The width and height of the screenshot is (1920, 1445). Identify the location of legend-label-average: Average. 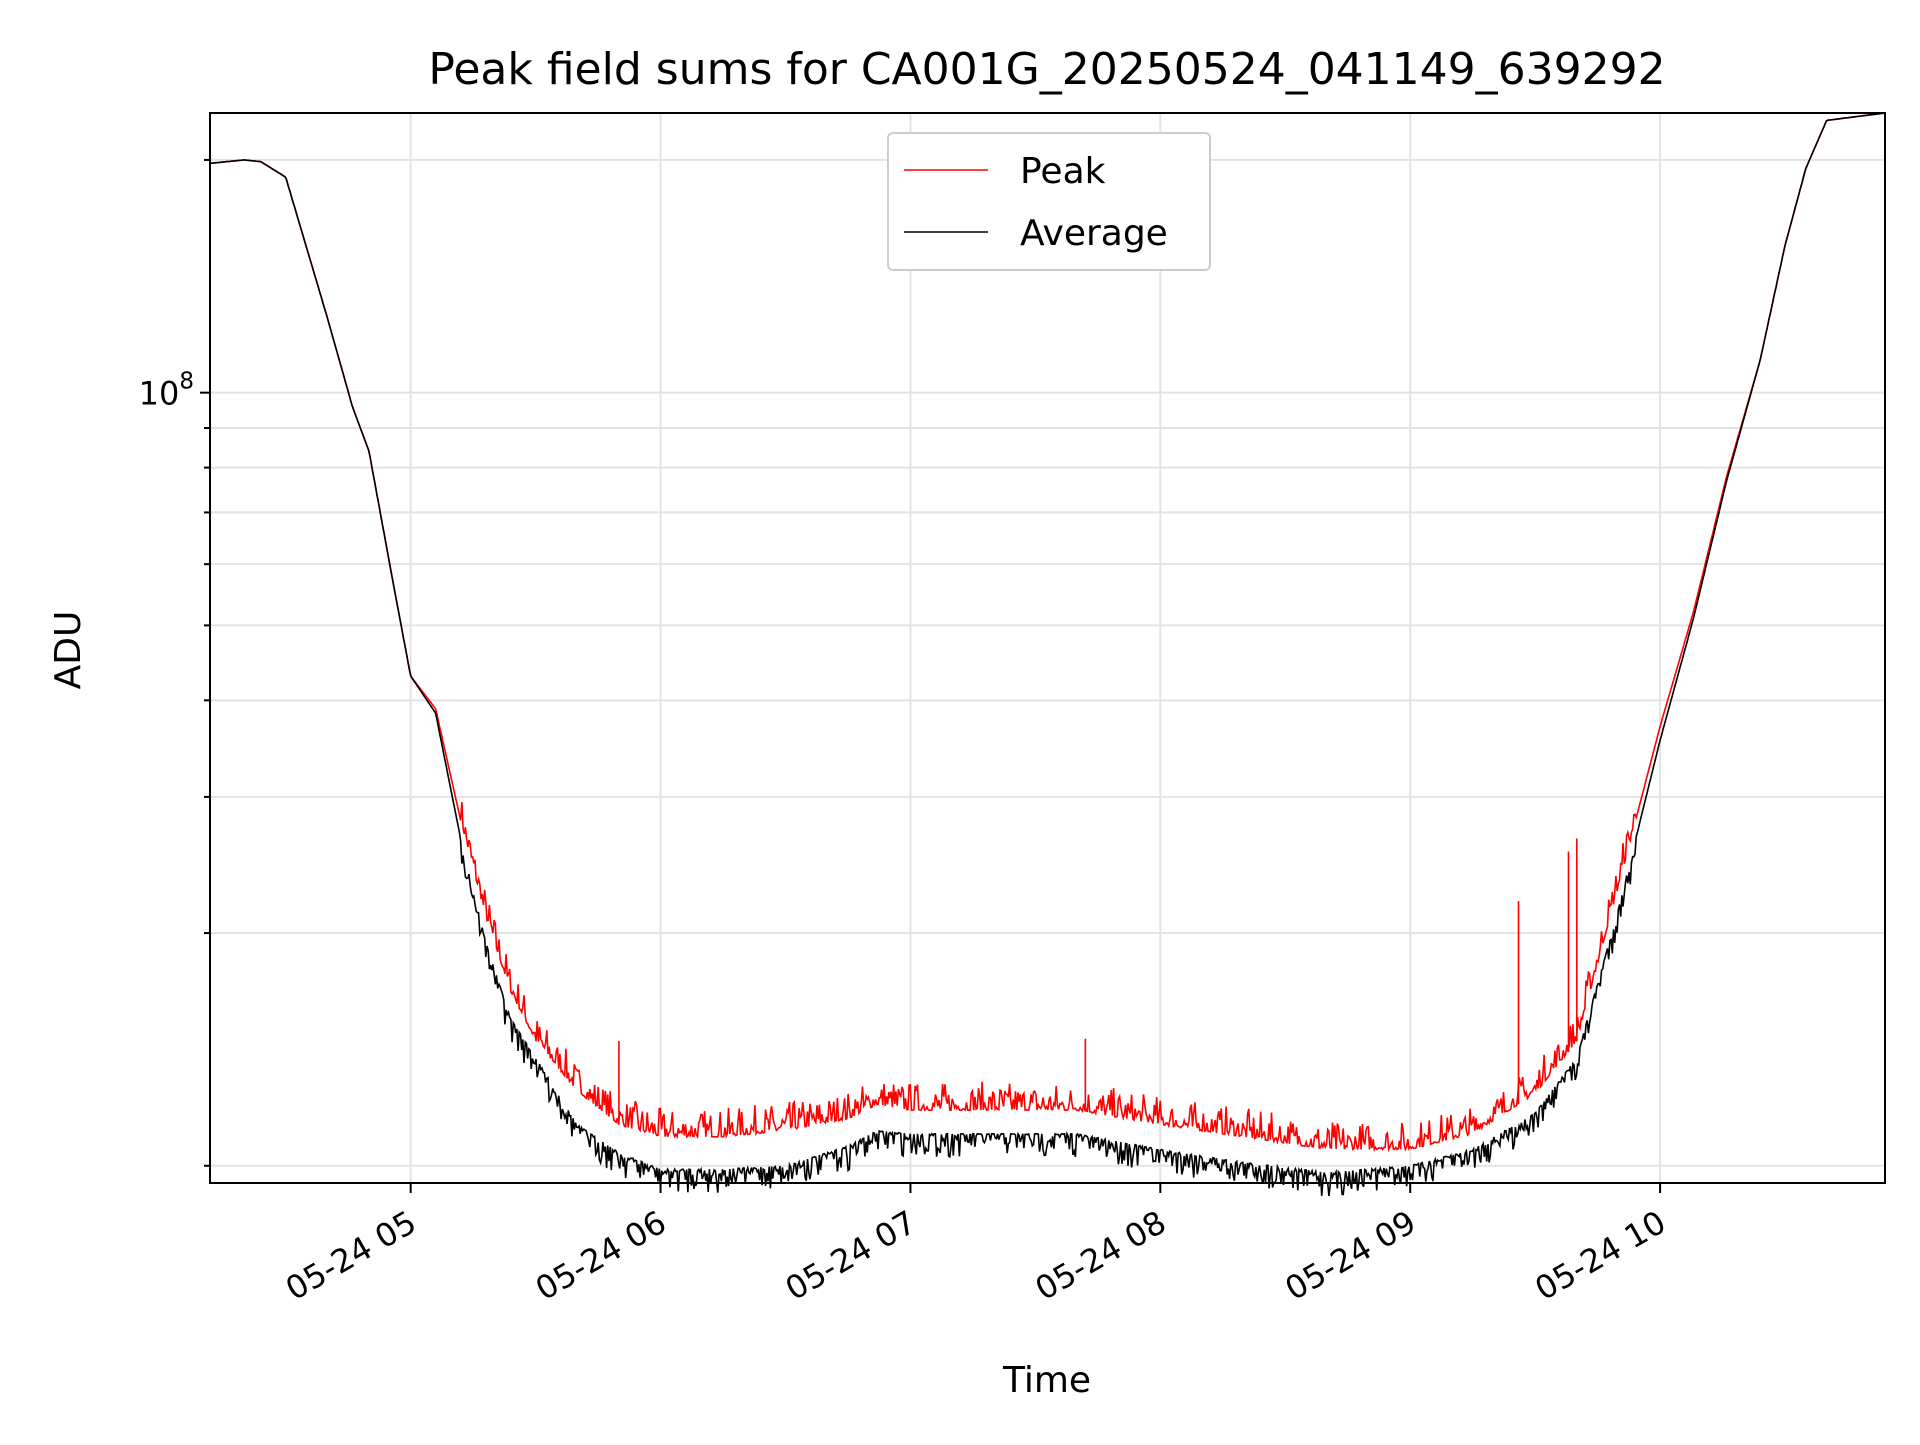
(1094, 233).